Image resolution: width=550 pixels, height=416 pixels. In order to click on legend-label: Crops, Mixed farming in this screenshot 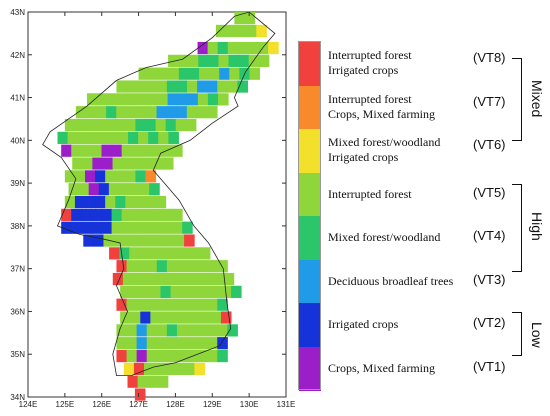, I will do `click(381, 367)`.